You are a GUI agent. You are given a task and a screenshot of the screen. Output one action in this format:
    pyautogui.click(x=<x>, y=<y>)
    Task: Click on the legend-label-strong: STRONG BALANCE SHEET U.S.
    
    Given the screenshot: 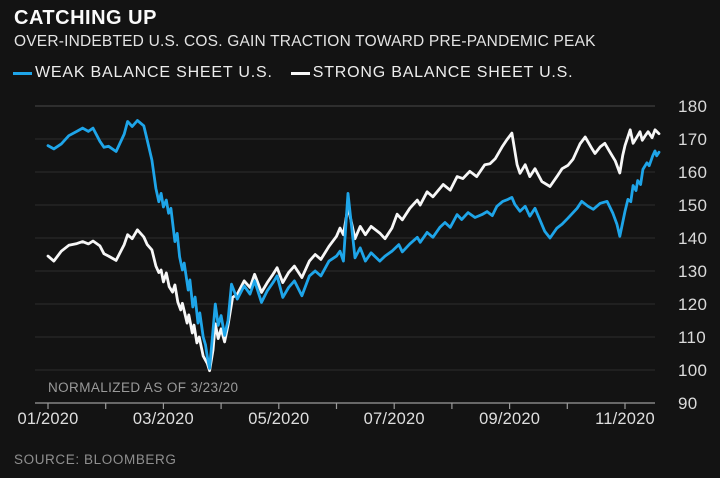 What is the action you would take?
    pyautogui.click(x=443, y=72)
    